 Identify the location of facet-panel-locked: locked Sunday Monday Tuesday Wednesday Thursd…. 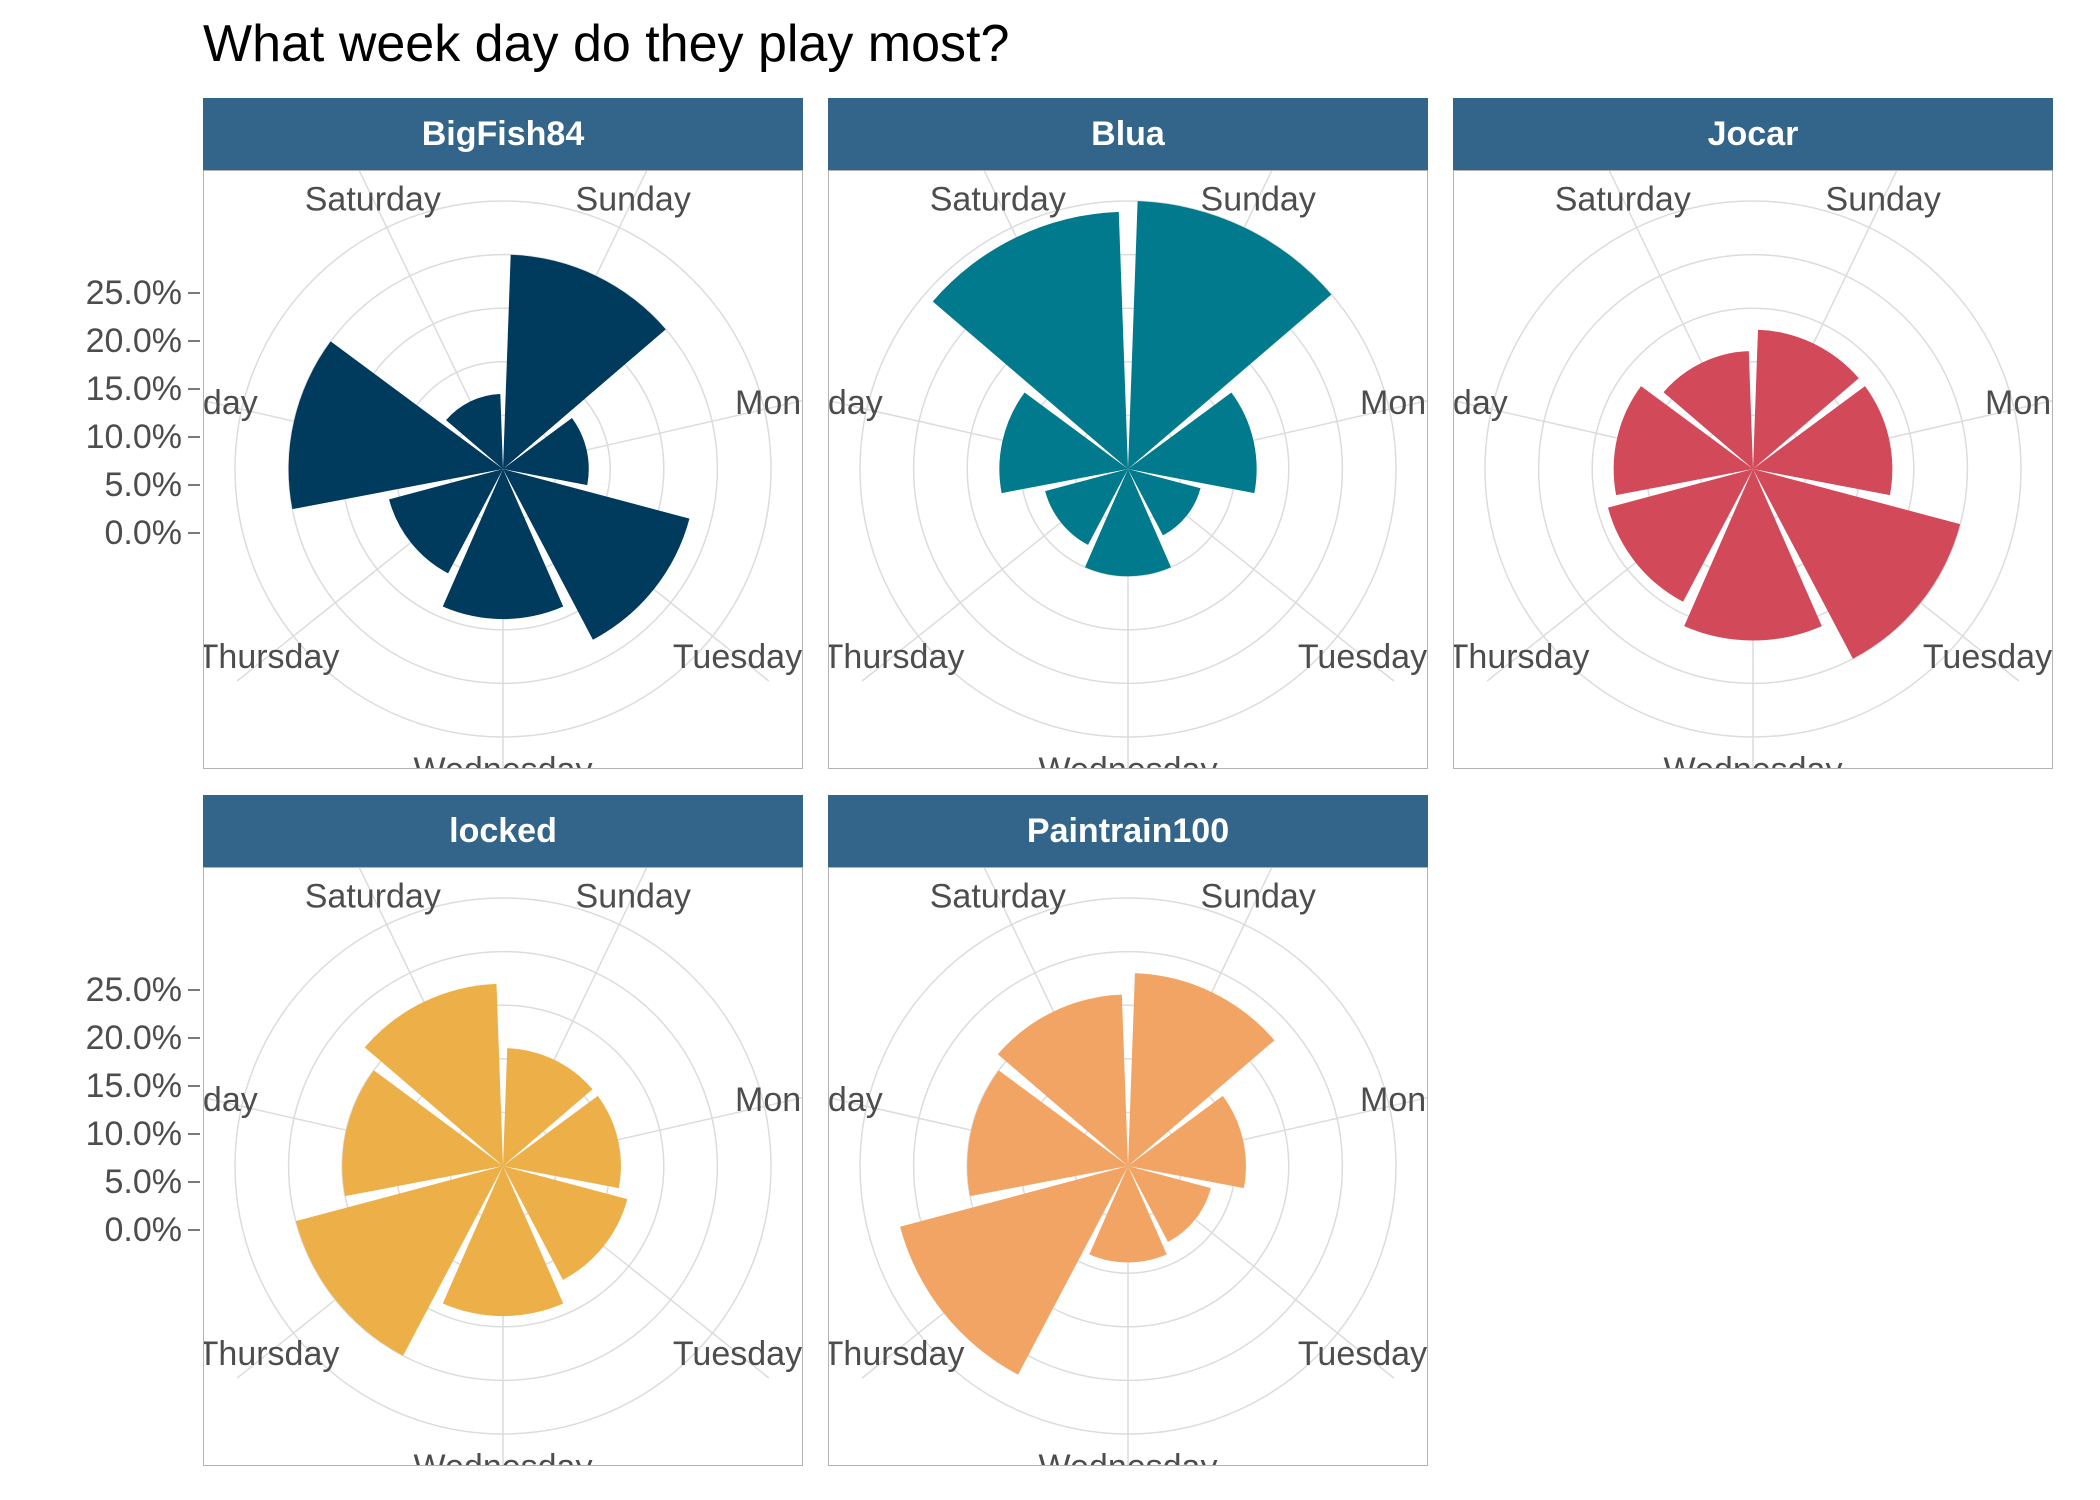
(503, 1130).